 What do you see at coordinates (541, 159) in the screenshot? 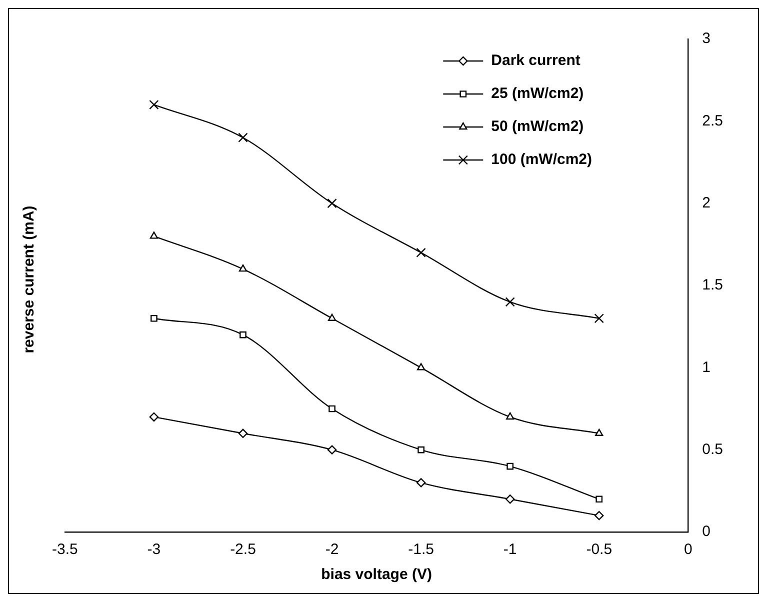
I see `legend-label: 100 (mW/cm2)` at bounding box center [541, 159].